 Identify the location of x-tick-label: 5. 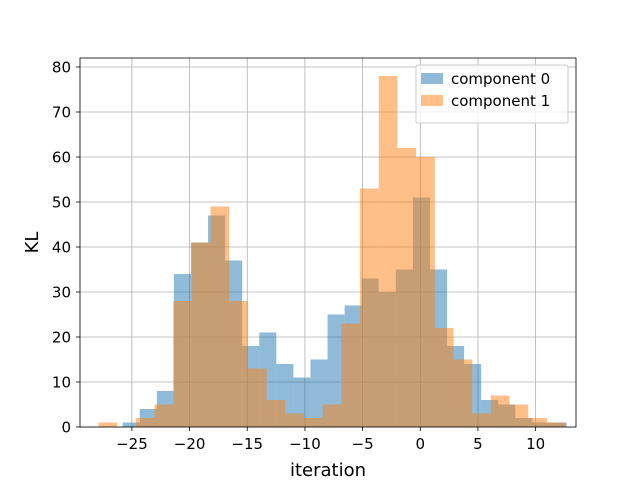
(478, 444).